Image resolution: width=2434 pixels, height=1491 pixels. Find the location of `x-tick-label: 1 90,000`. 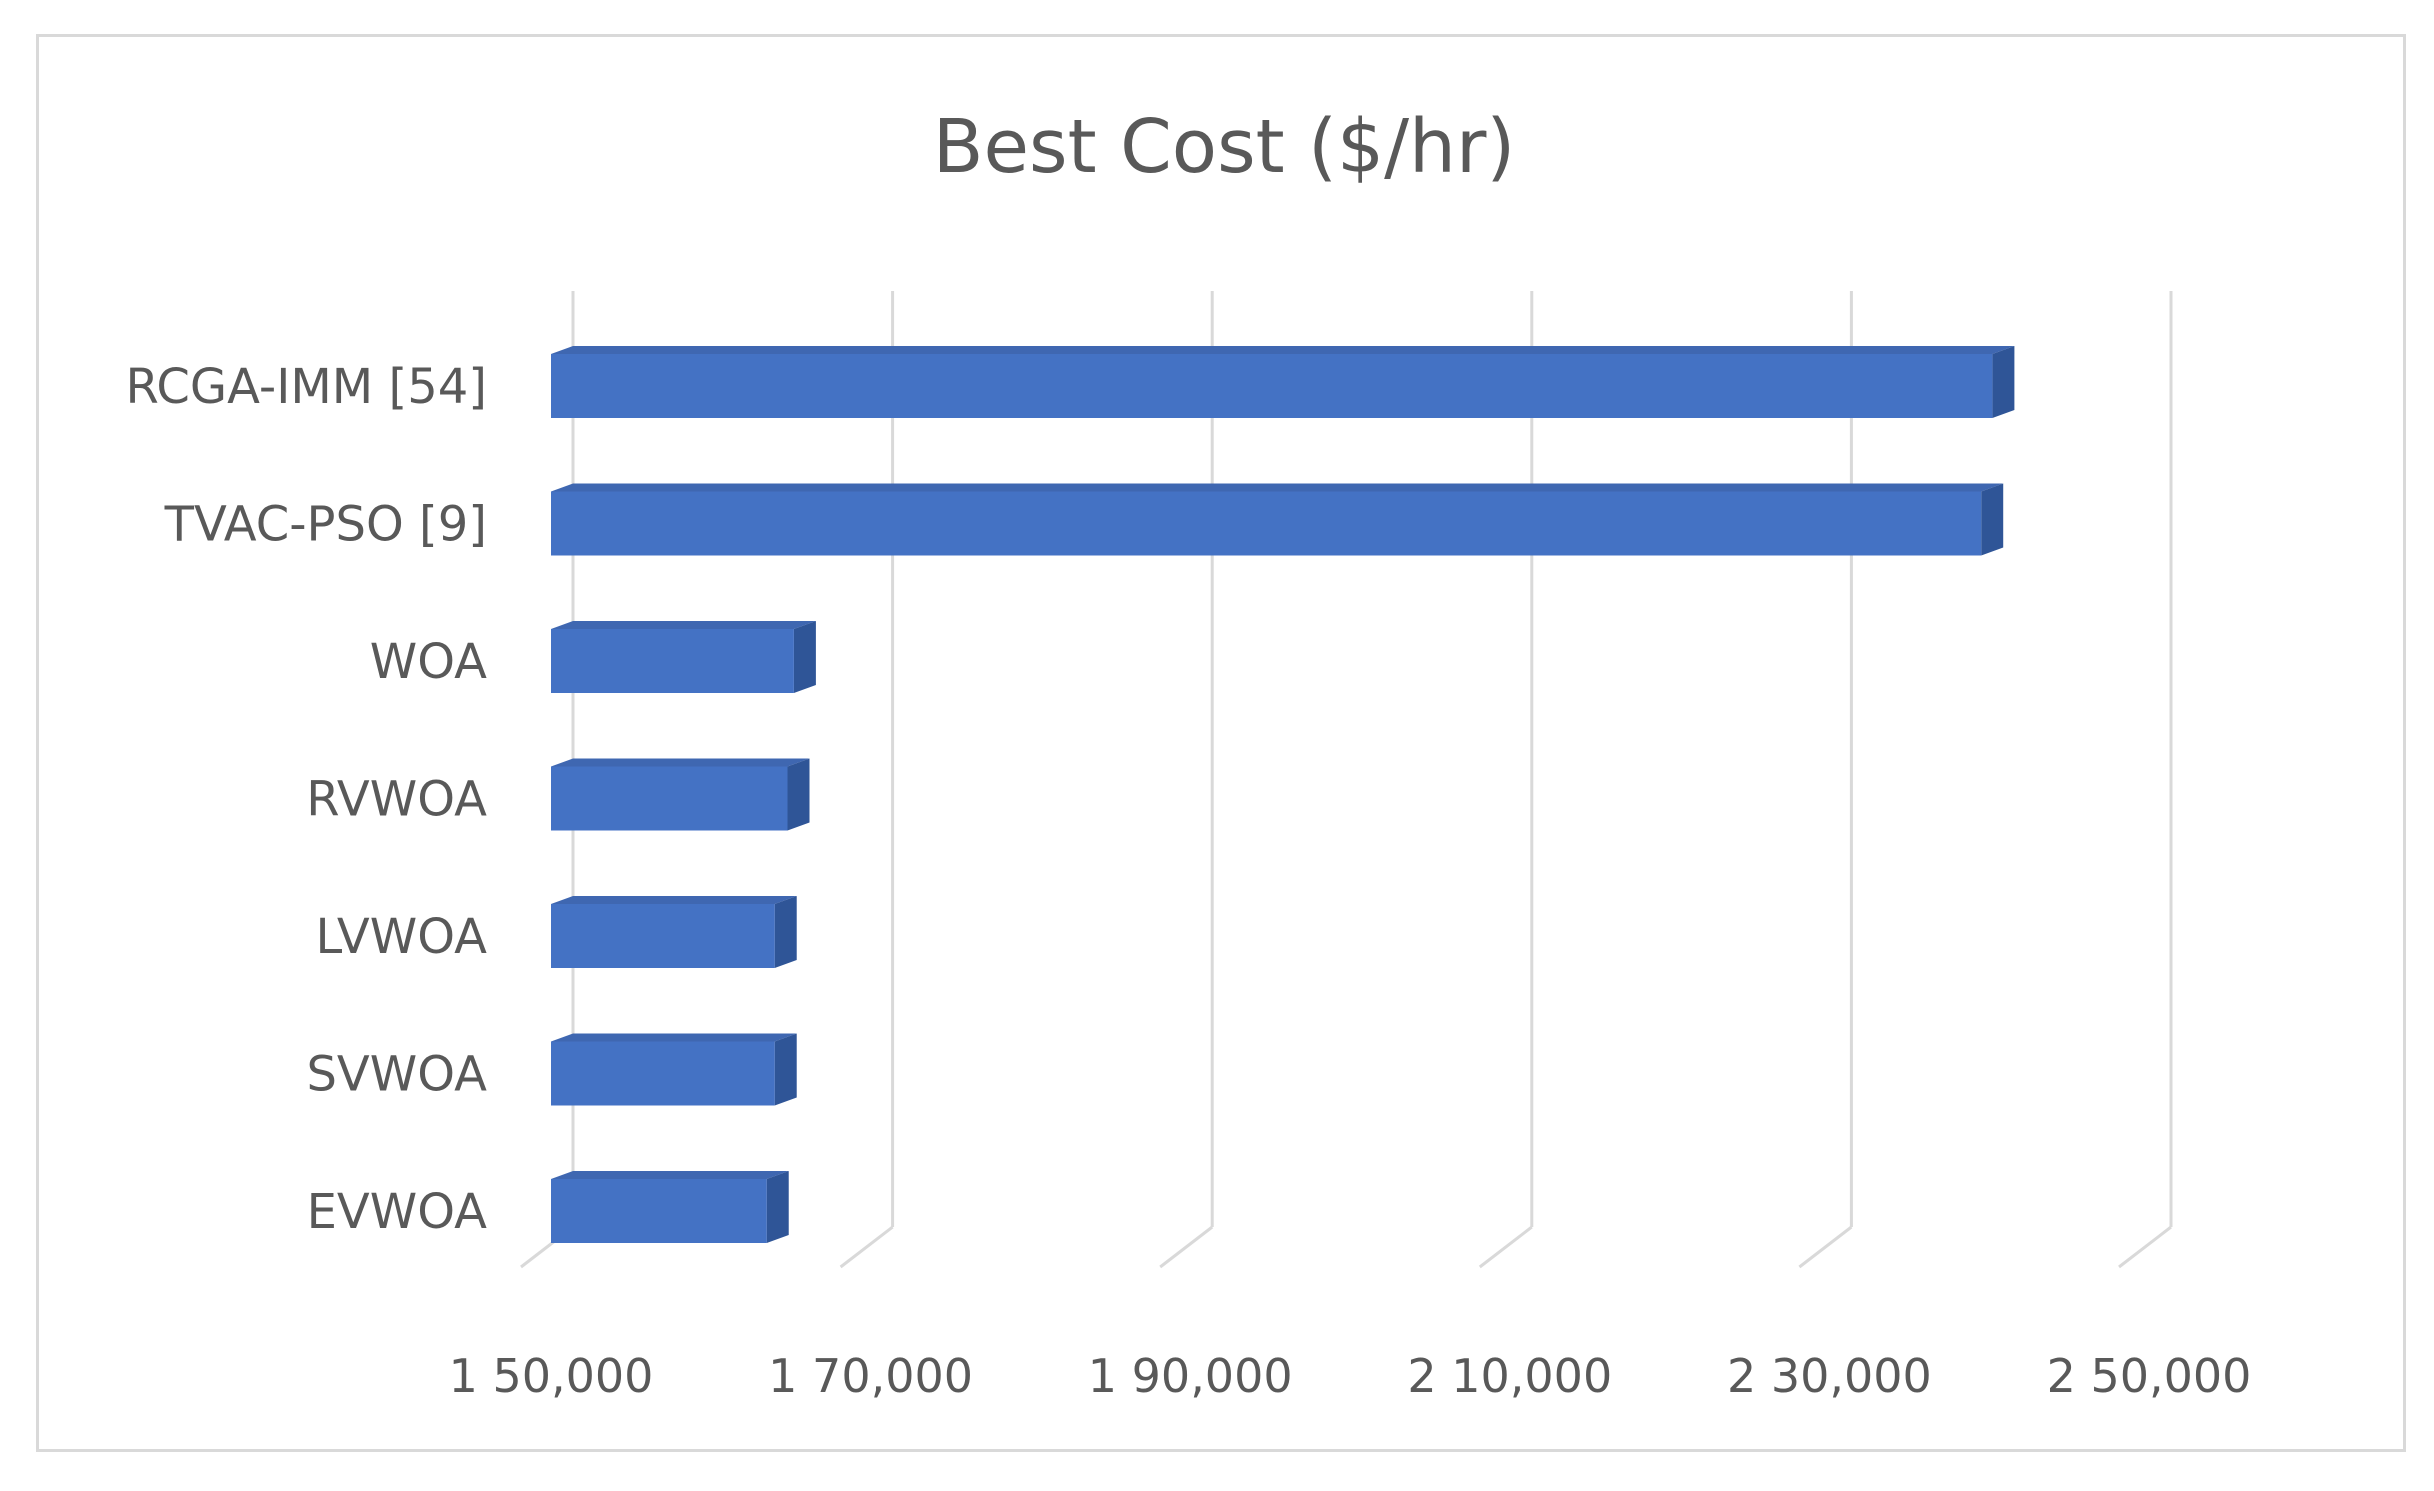

x-tick-label: 1 90,000 is located at coordinates (1190, 1376).